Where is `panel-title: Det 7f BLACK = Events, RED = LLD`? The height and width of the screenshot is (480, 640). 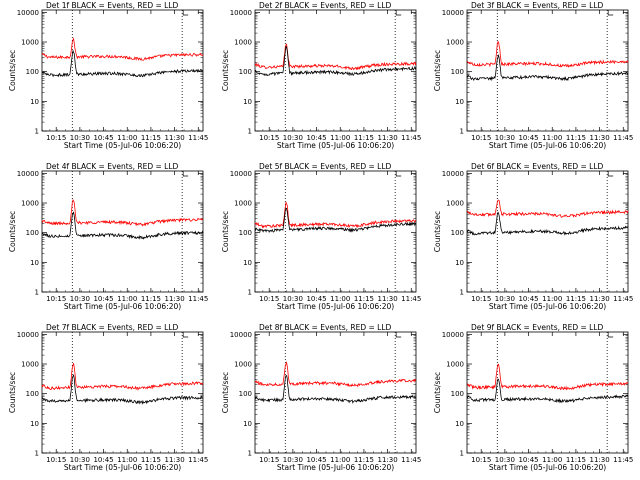 panel-title: Det 7f BLACK = Events, RED = LLD is located at coordinates (112, 327).